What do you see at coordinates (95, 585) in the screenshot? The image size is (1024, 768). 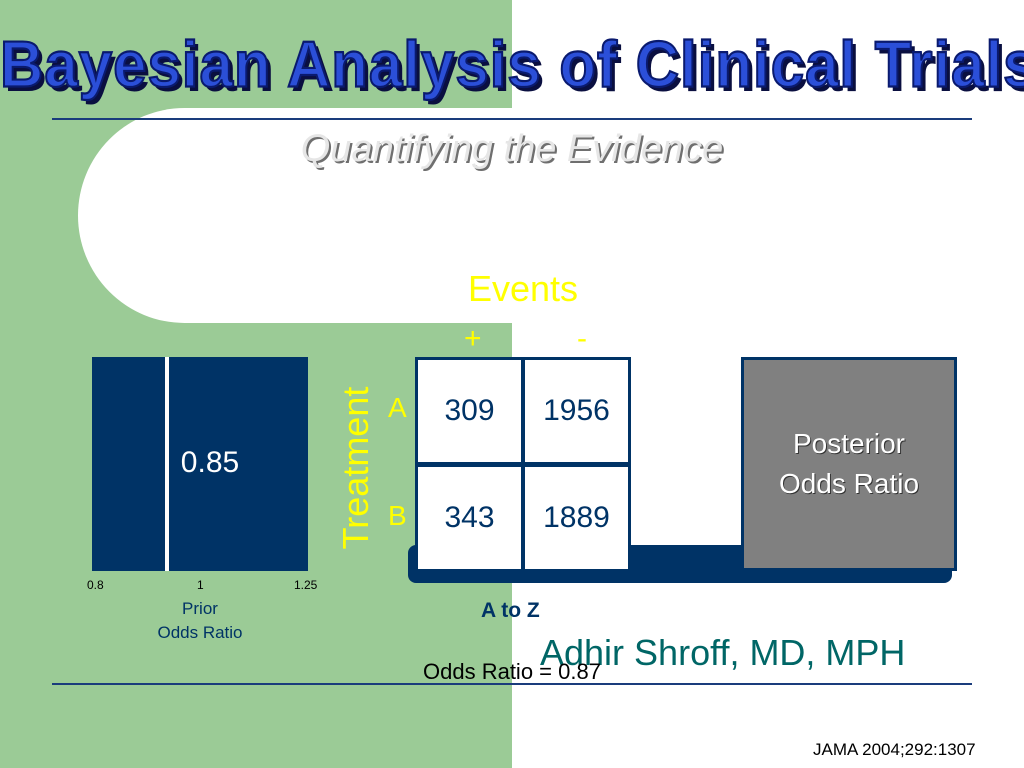 I see `prior-tick-low: 0.8` at bounding box center [95, 585].